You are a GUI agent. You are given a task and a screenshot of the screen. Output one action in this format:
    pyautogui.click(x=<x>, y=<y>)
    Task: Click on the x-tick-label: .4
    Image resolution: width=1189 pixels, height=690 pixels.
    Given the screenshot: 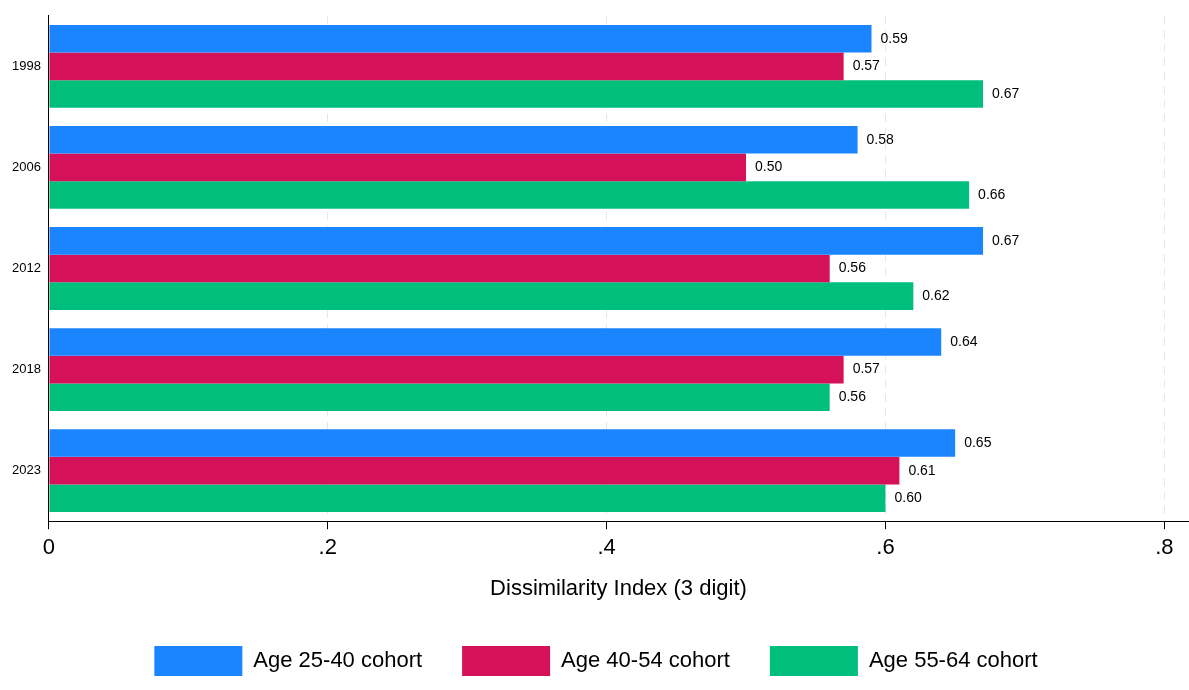 What is the action you would take?
    pyautogui.click(x=606, y=547)
    